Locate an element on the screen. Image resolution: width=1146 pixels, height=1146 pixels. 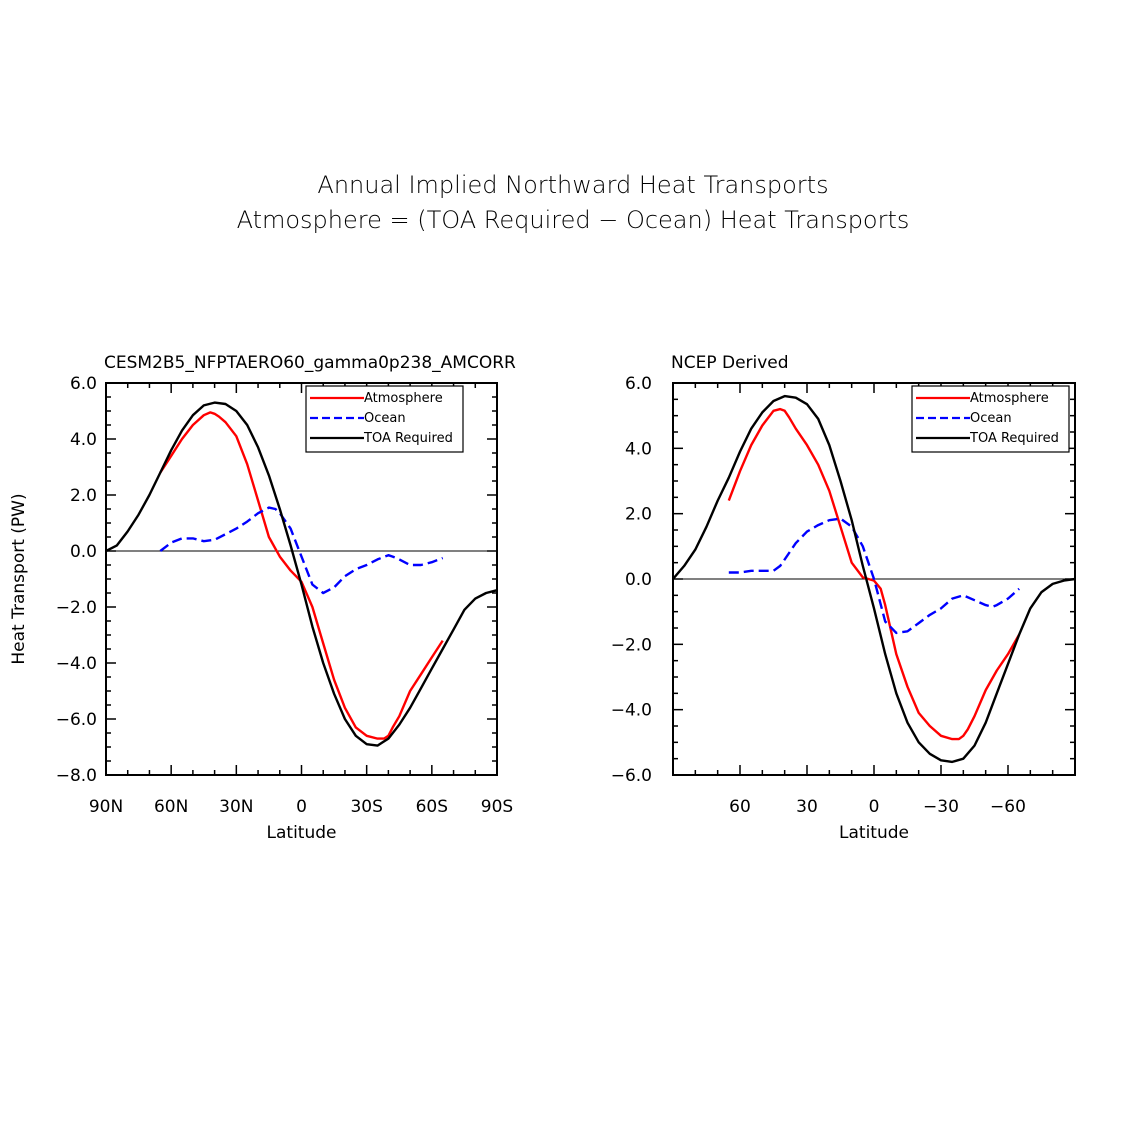
x-tick-label: 30N is located at coordinates (236, 807).